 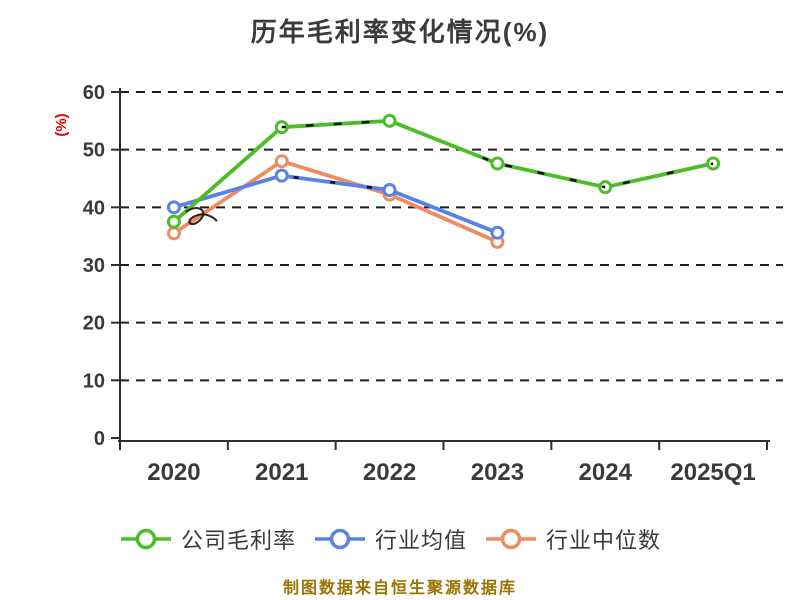 What do you see at coordinates (421, 540) in the screenshot?
I see `legend-label: 行业均值` at bounding box center [421, 540].